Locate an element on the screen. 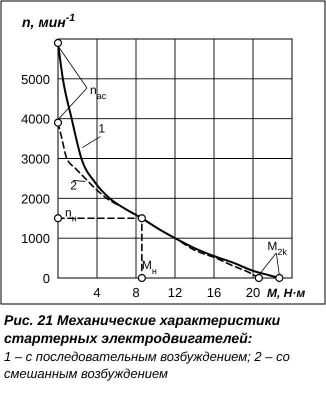 Image resolution: width=326 pixels, height=403 pixels. y-tick-label: 0 is located at coordinates (46, 278).